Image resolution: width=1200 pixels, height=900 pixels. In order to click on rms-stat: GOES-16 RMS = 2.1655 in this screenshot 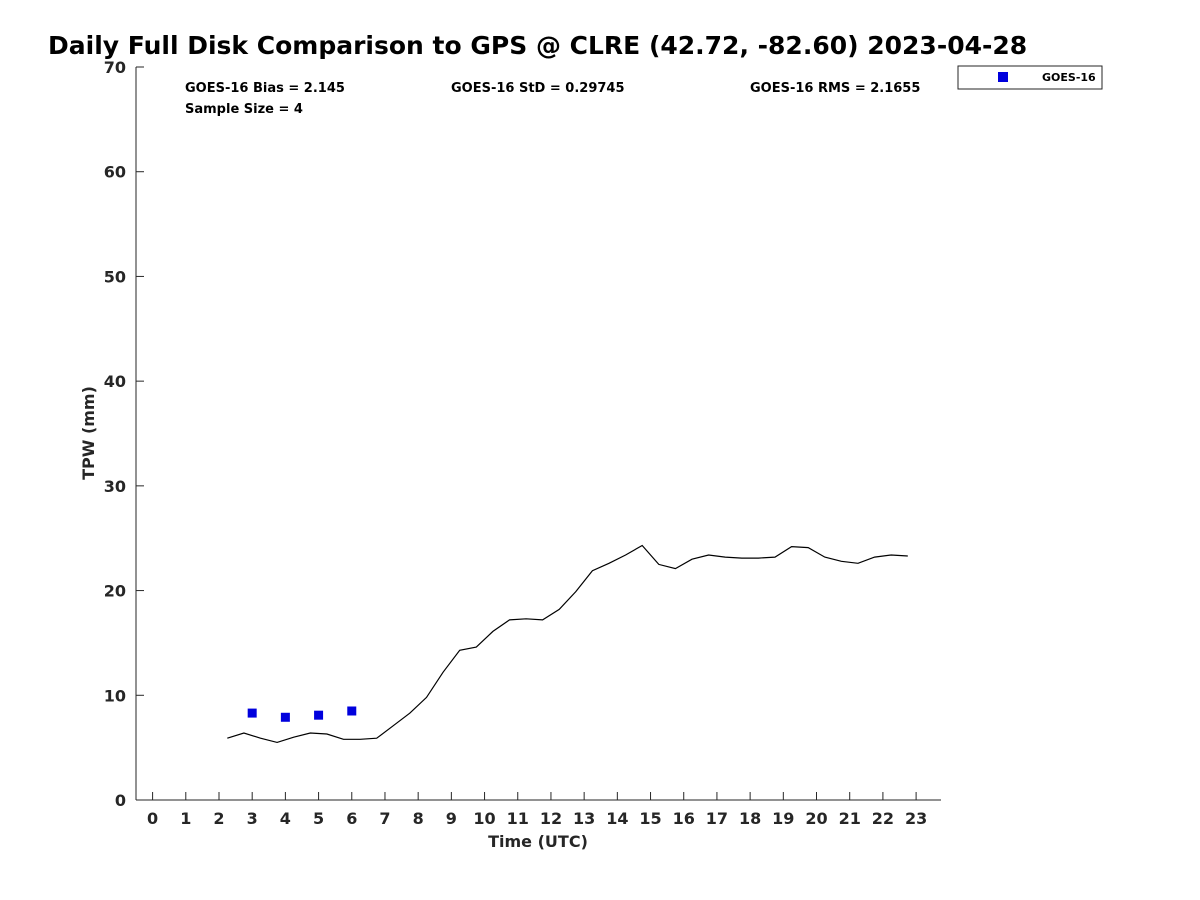, I will do `click(835, 88)`.